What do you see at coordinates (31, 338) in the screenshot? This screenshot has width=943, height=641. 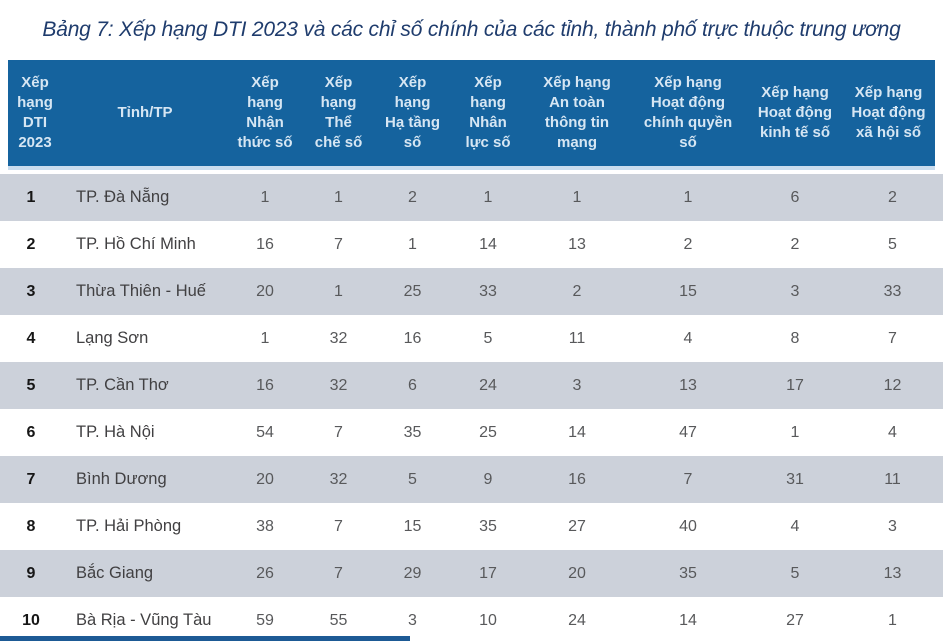 I see `rank-cell: 4` at bounding box center [31, 338].